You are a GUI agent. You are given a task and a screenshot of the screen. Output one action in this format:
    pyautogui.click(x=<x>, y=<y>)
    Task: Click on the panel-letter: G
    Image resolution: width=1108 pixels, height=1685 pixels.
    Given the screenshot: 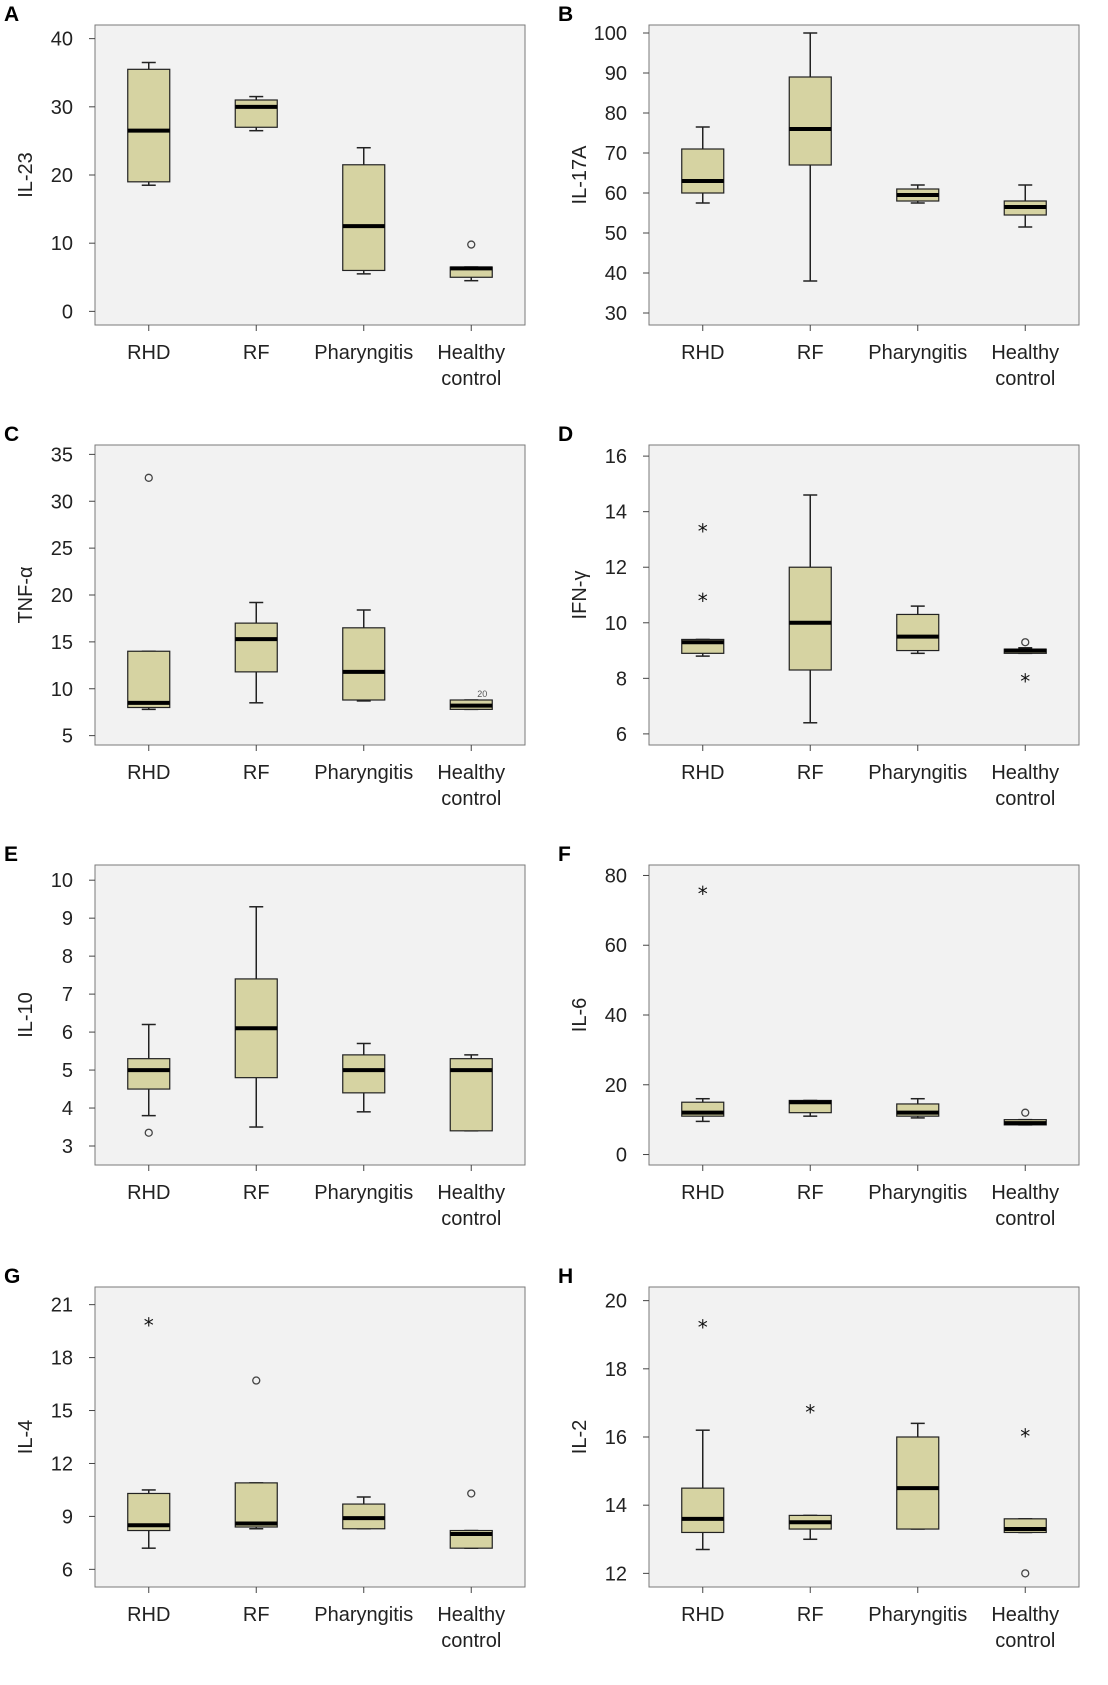 What is the action you would take?
    pyautogui.click(x=12, y=1276)
    